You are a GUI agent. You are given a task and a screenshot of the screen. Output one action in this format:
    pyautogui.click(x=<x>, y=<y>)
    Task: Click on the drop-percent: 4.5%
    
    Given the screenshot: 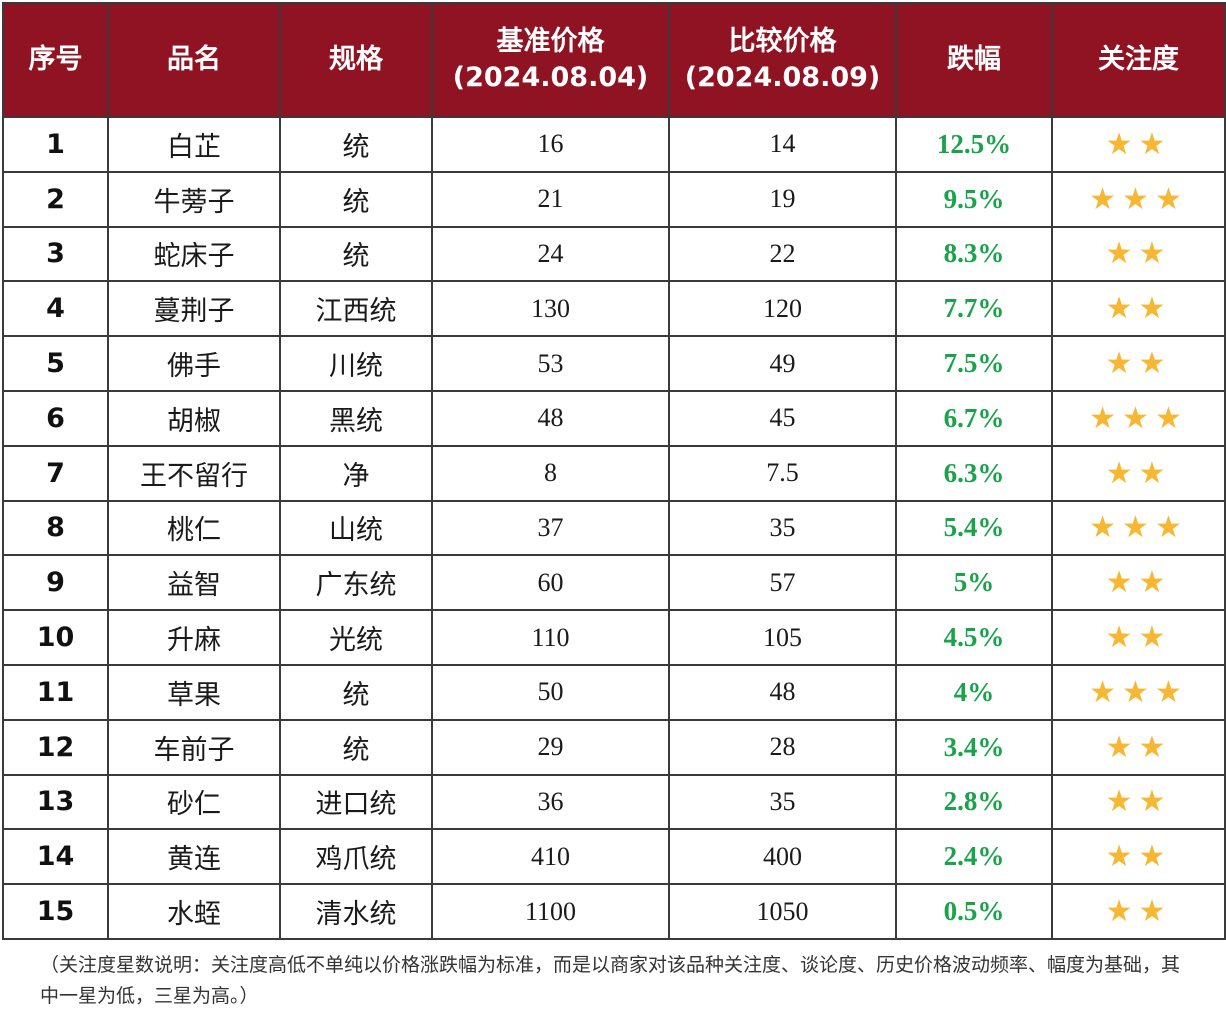 What is the action you would take?
    pyautogui.click(x=974, y=637)
    